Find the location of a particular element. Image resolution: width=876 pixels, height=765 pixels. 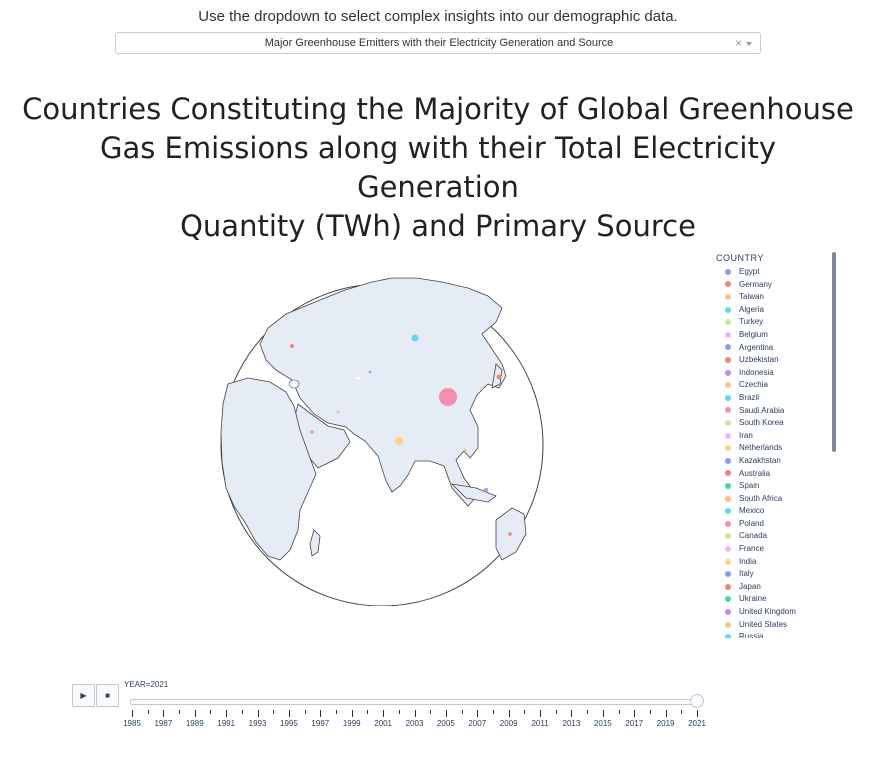

legend-item-label: Uzbekistan is located at coordinates (759, 360).